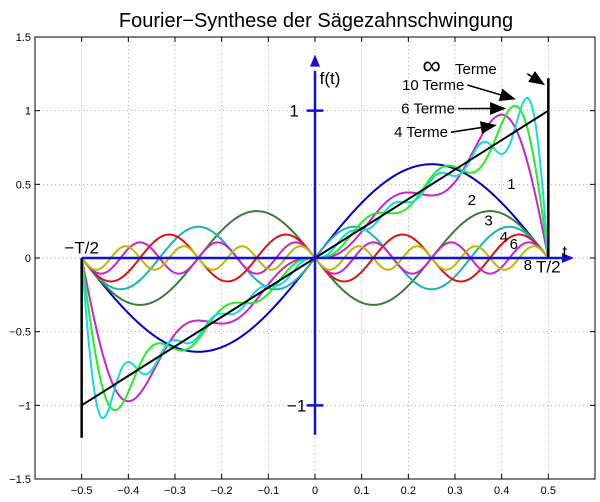 The height and width of the screenshot is (502, 600). I want to click on x-tick-label: 0.2, so click(408, 491).